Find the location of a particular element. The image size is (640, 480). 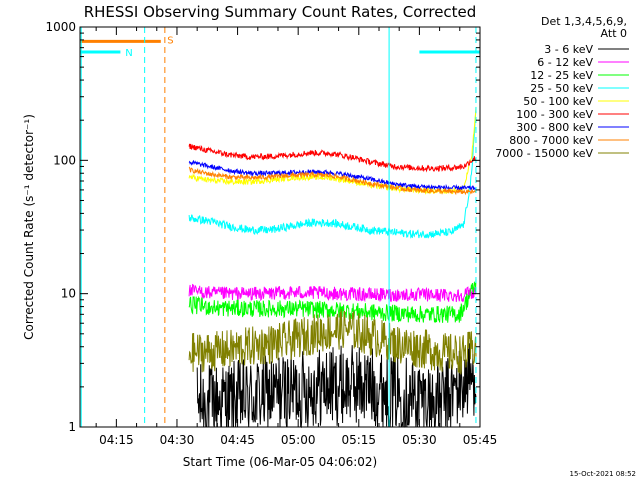

x-axis-label: Start Time (06-Mar-05 04:06:02) is located at coordinates (280, 462).